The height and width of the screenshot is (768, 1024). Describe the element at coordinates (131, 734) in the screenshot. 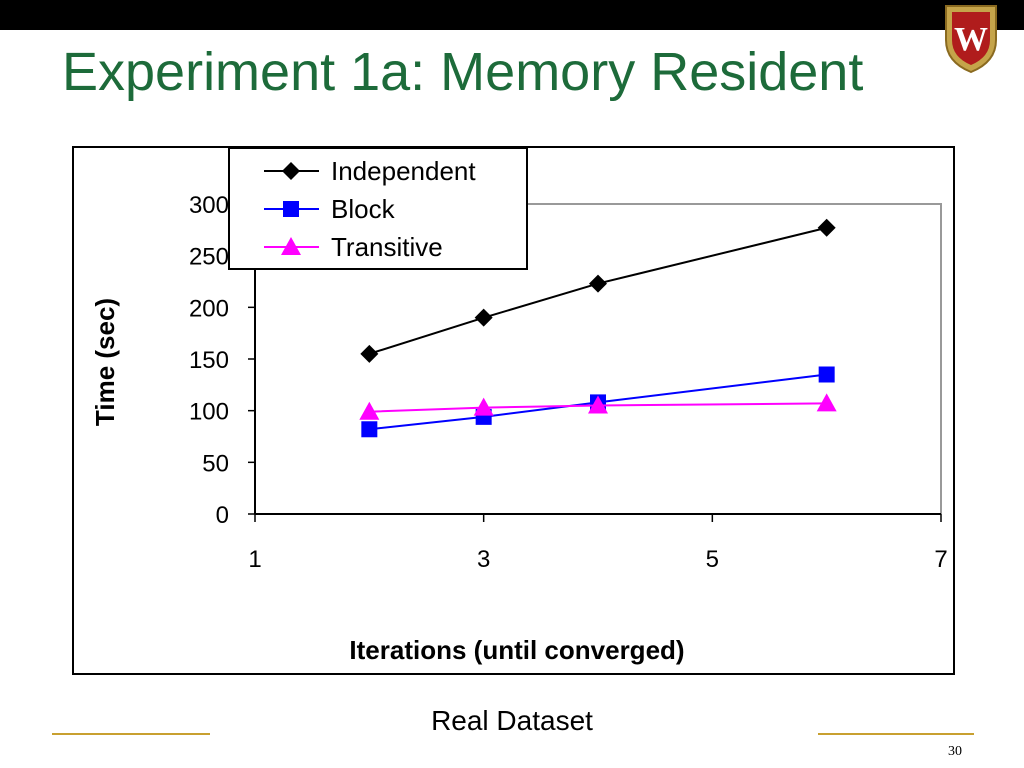

I see `divider-left` at that location.